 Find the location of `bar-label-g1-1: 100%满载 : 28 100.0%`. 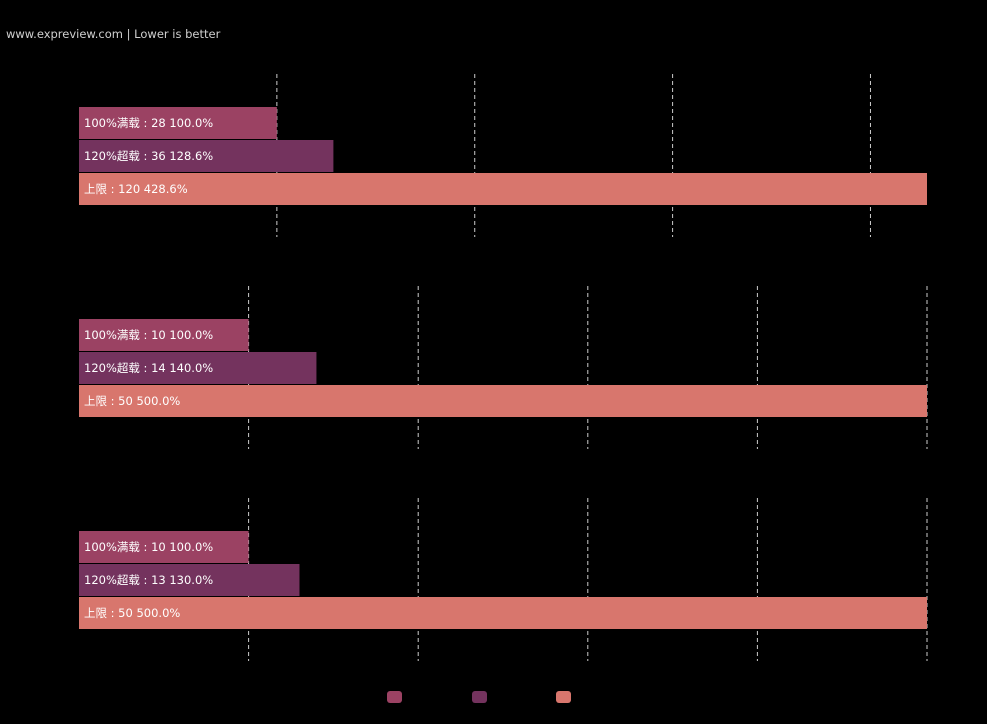

bar-label-g1-1: 100%满载 : 28 100.0% is located at coordinates (148, 123).